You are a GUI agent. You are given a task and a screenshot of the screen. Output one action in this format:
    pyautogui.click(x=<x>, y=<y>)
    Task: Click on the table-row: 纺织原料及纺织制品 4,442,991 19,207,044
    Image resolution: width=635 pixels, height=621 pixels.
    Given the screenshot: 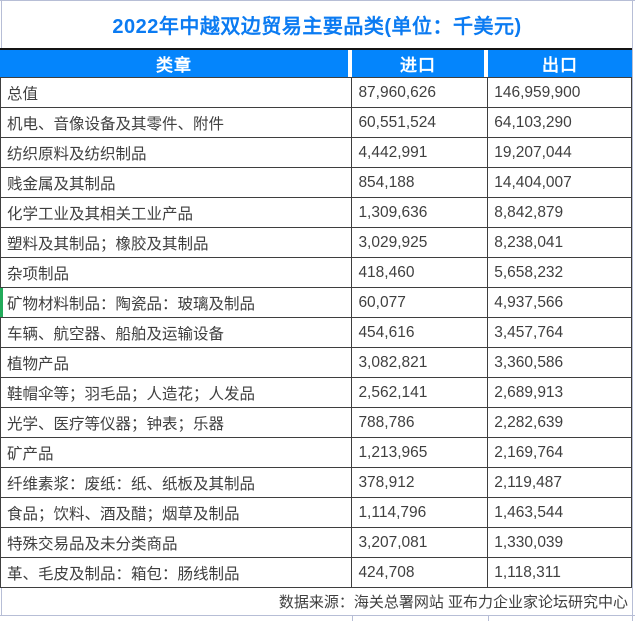 What is the action you would take?
    pyautogui.click(x=316, y=153)
    